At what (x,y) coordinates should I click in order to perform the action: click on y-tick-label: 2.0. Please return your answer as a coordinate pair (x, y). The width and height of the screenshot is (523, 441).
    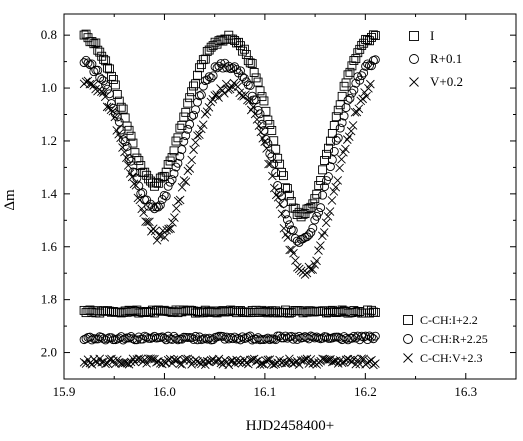
    Looking at the image, I should click on (49, 352).